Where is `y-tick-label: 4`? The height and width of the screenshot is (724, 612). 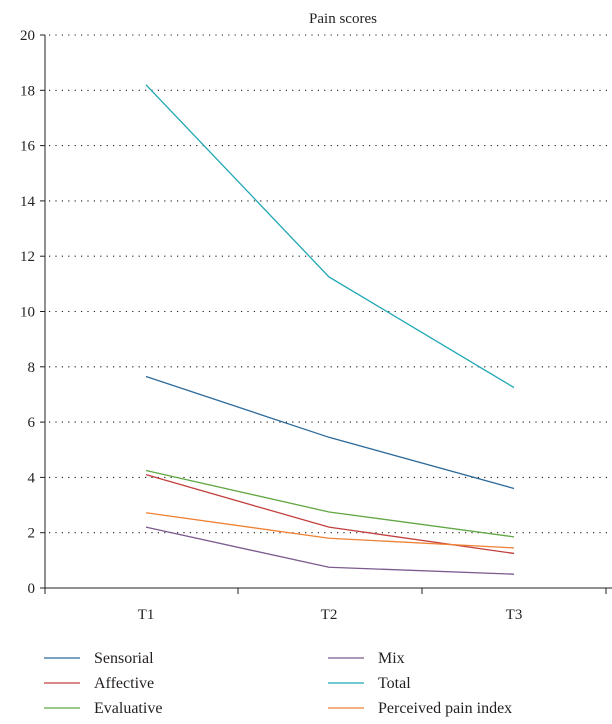 y-tick-label: 4 is located at coordinates (32, 478).